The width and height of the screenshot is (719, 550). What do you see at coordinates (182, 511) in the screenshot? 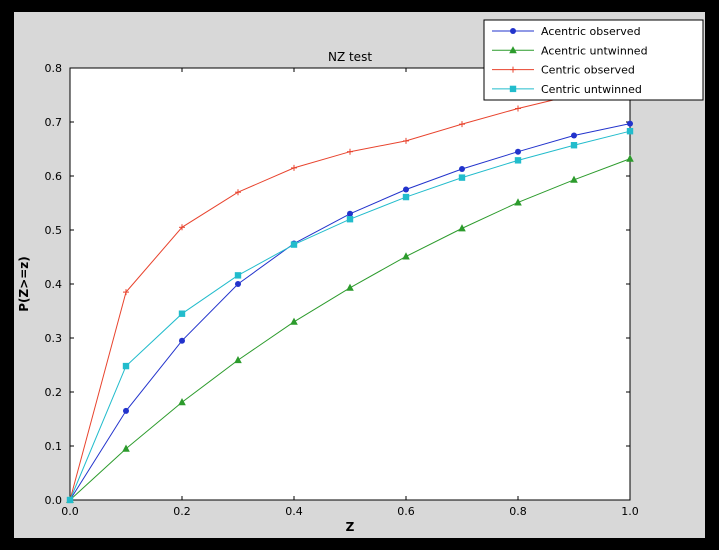
I see `x-tick-label: 0.2` at bounding box center [182, 511].